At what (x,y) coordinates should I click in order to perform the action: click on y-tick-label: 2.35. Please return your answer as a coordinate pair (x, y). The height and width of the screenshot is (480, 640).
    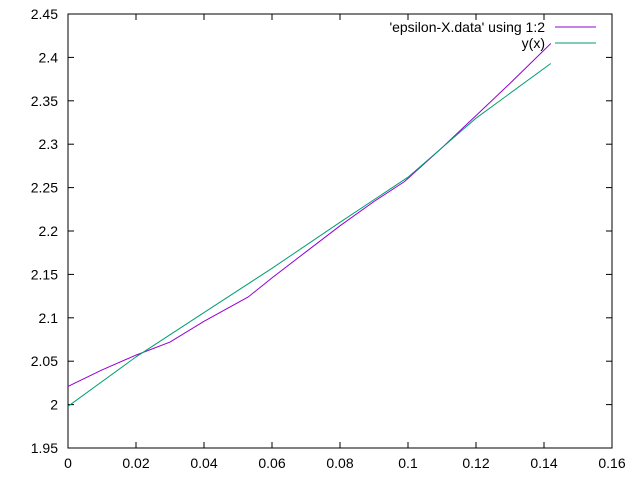
    Looking at the image, I should click on (44, 101).